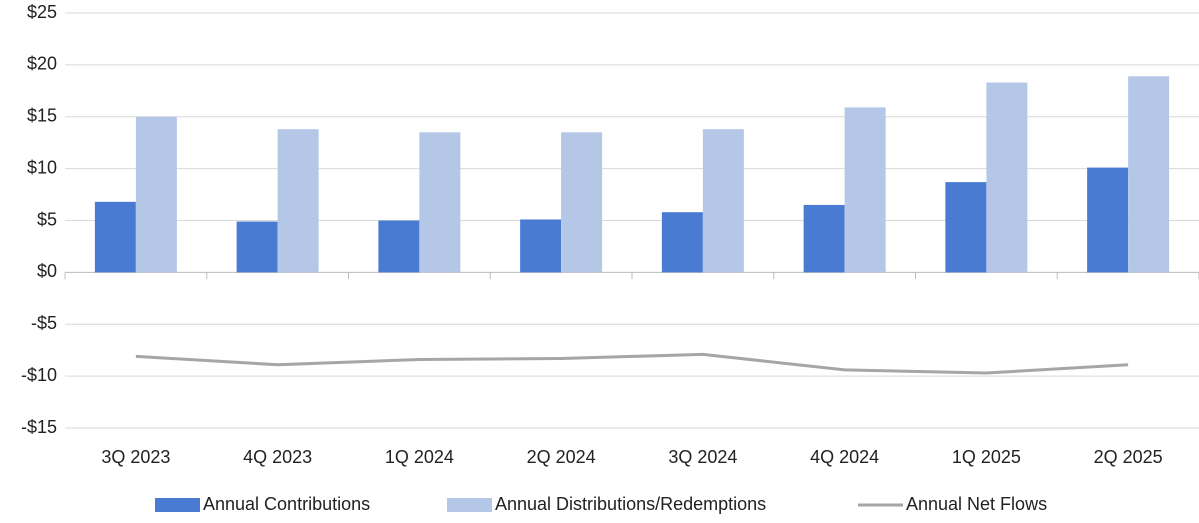  I want to click on x-tick-label: 2Q 2024, so click(561, 457).